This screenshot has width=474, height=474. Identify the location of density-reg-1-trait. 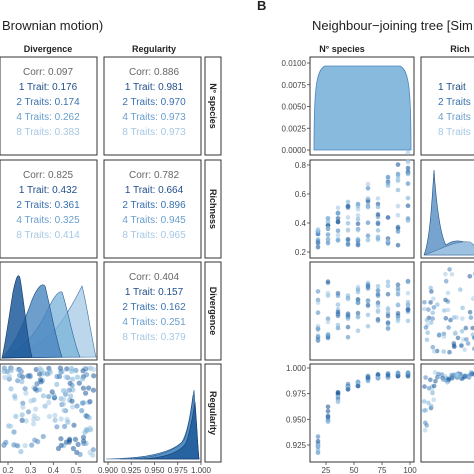
(169, 430).